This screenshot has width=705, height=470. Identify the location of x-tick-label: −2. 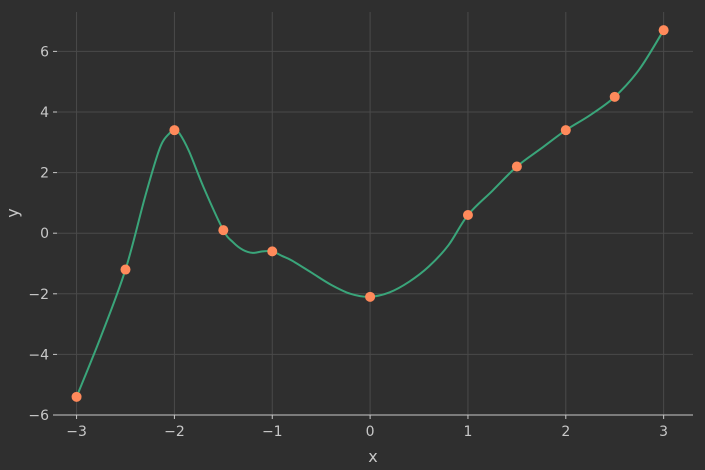
(174, 432).